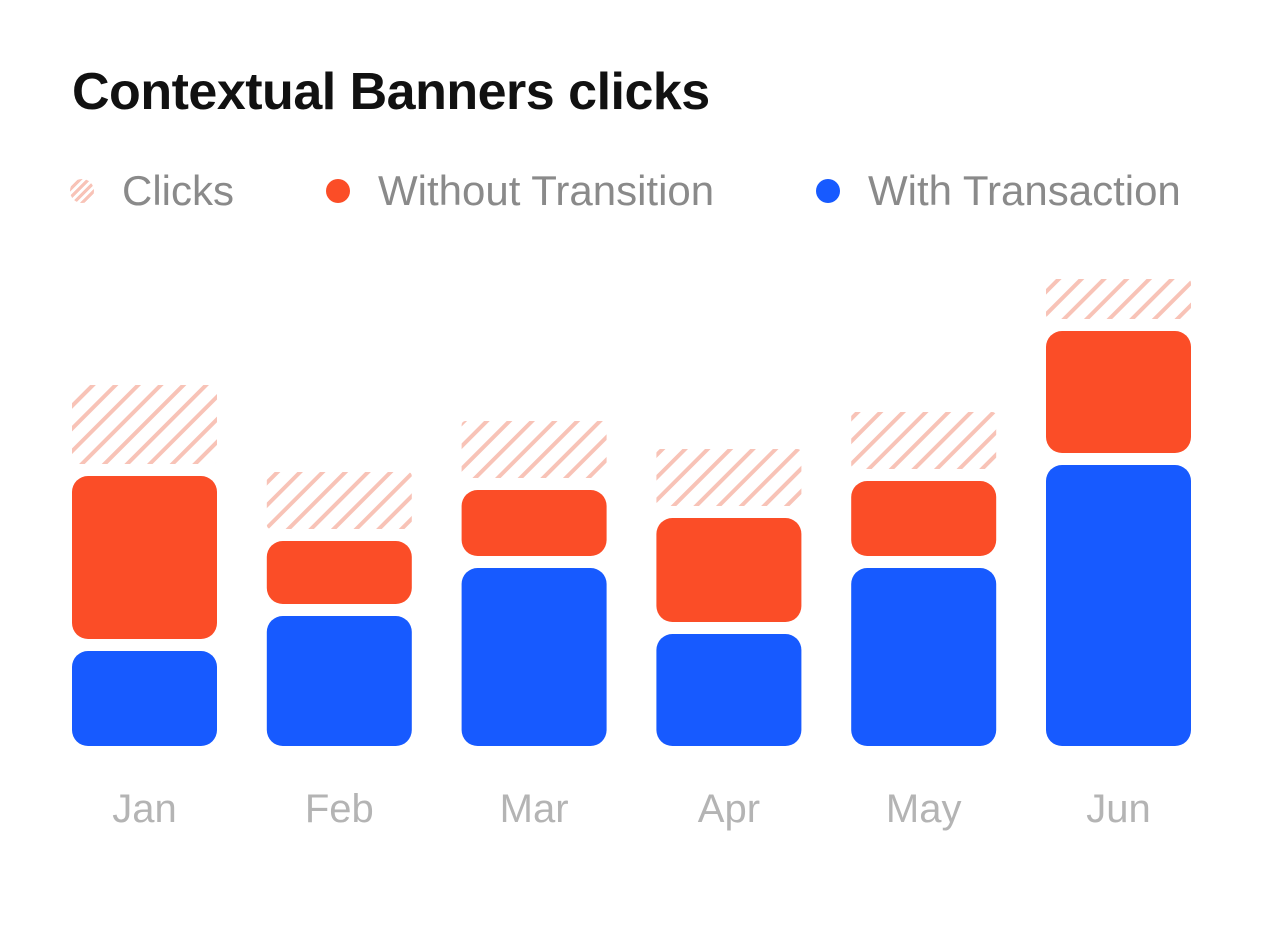  Describe the element at coordinates (924, 657) in the screenshot. I see `bar-with-transaction-may` at that location.